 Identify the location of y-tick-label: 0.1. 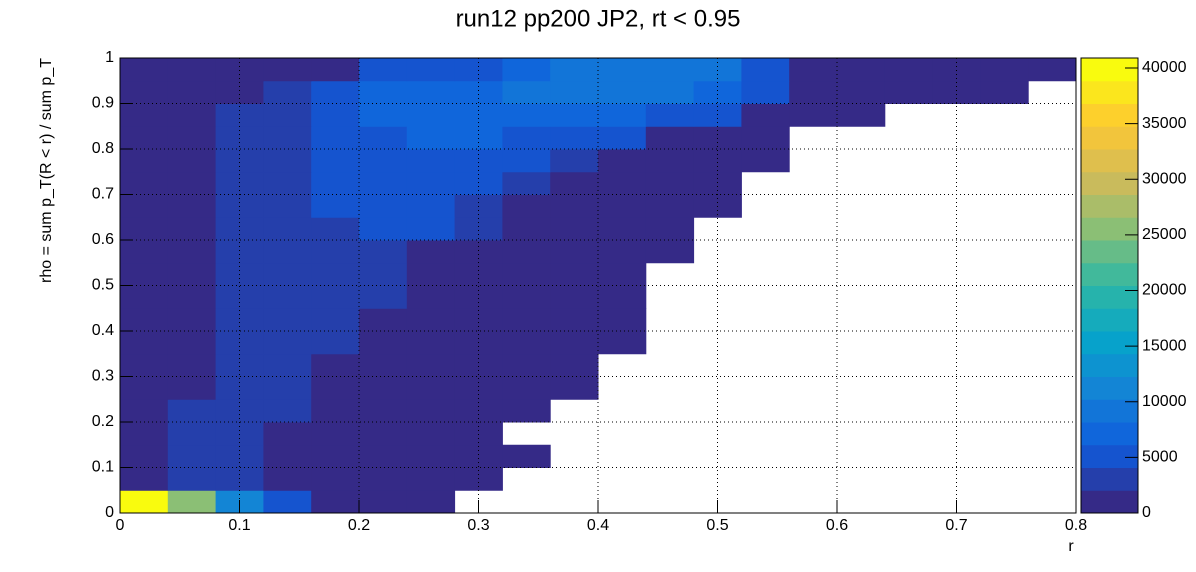
(103, 467).